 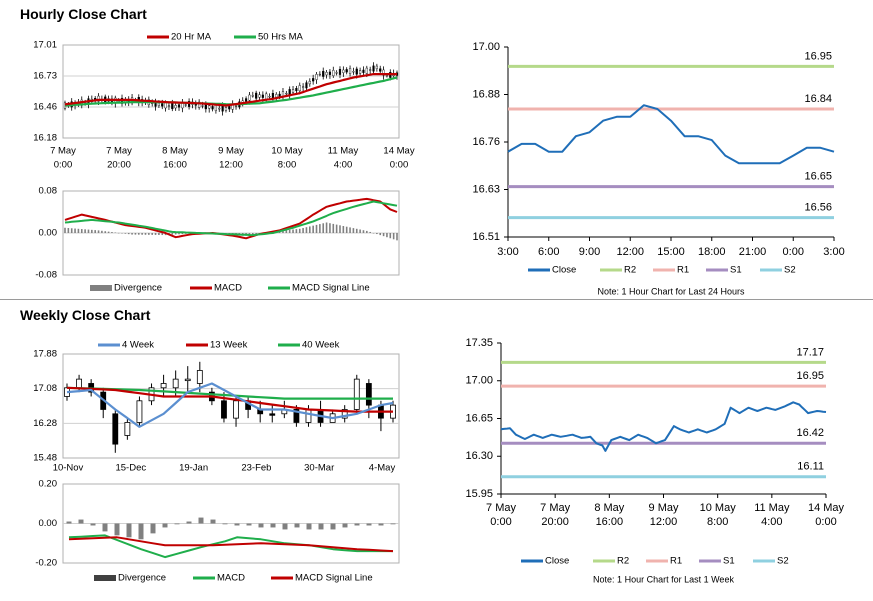 I want to click on hourly-ma20-line, so click(x=230, y=89).